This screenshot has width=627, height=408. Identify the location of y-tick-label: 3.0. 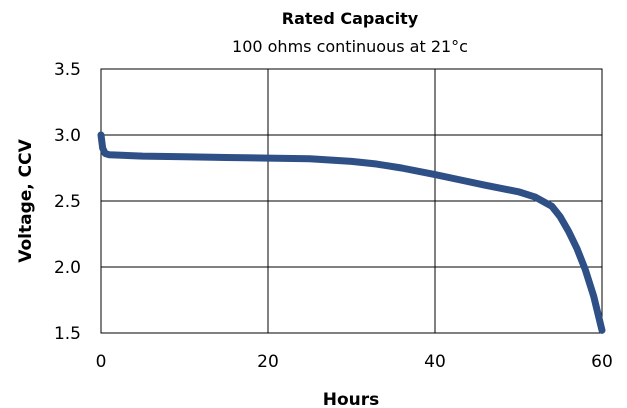
(67, 136).